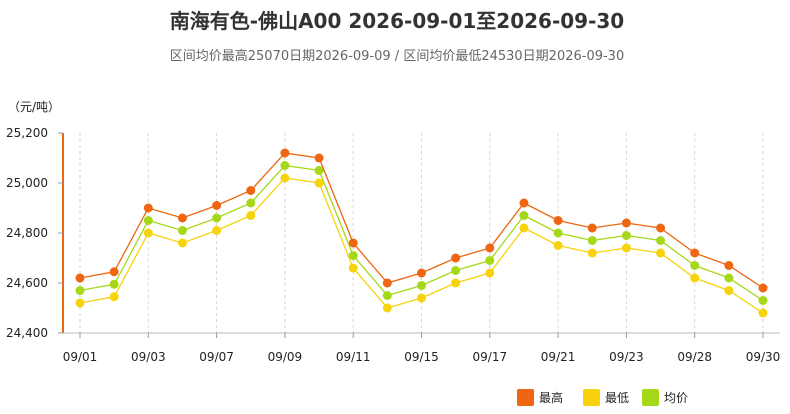 The image size is (790, 414). Describe the element at coordinates (626, 357) in the screenshot. I see `x-tick-label: 09/23` at that location.